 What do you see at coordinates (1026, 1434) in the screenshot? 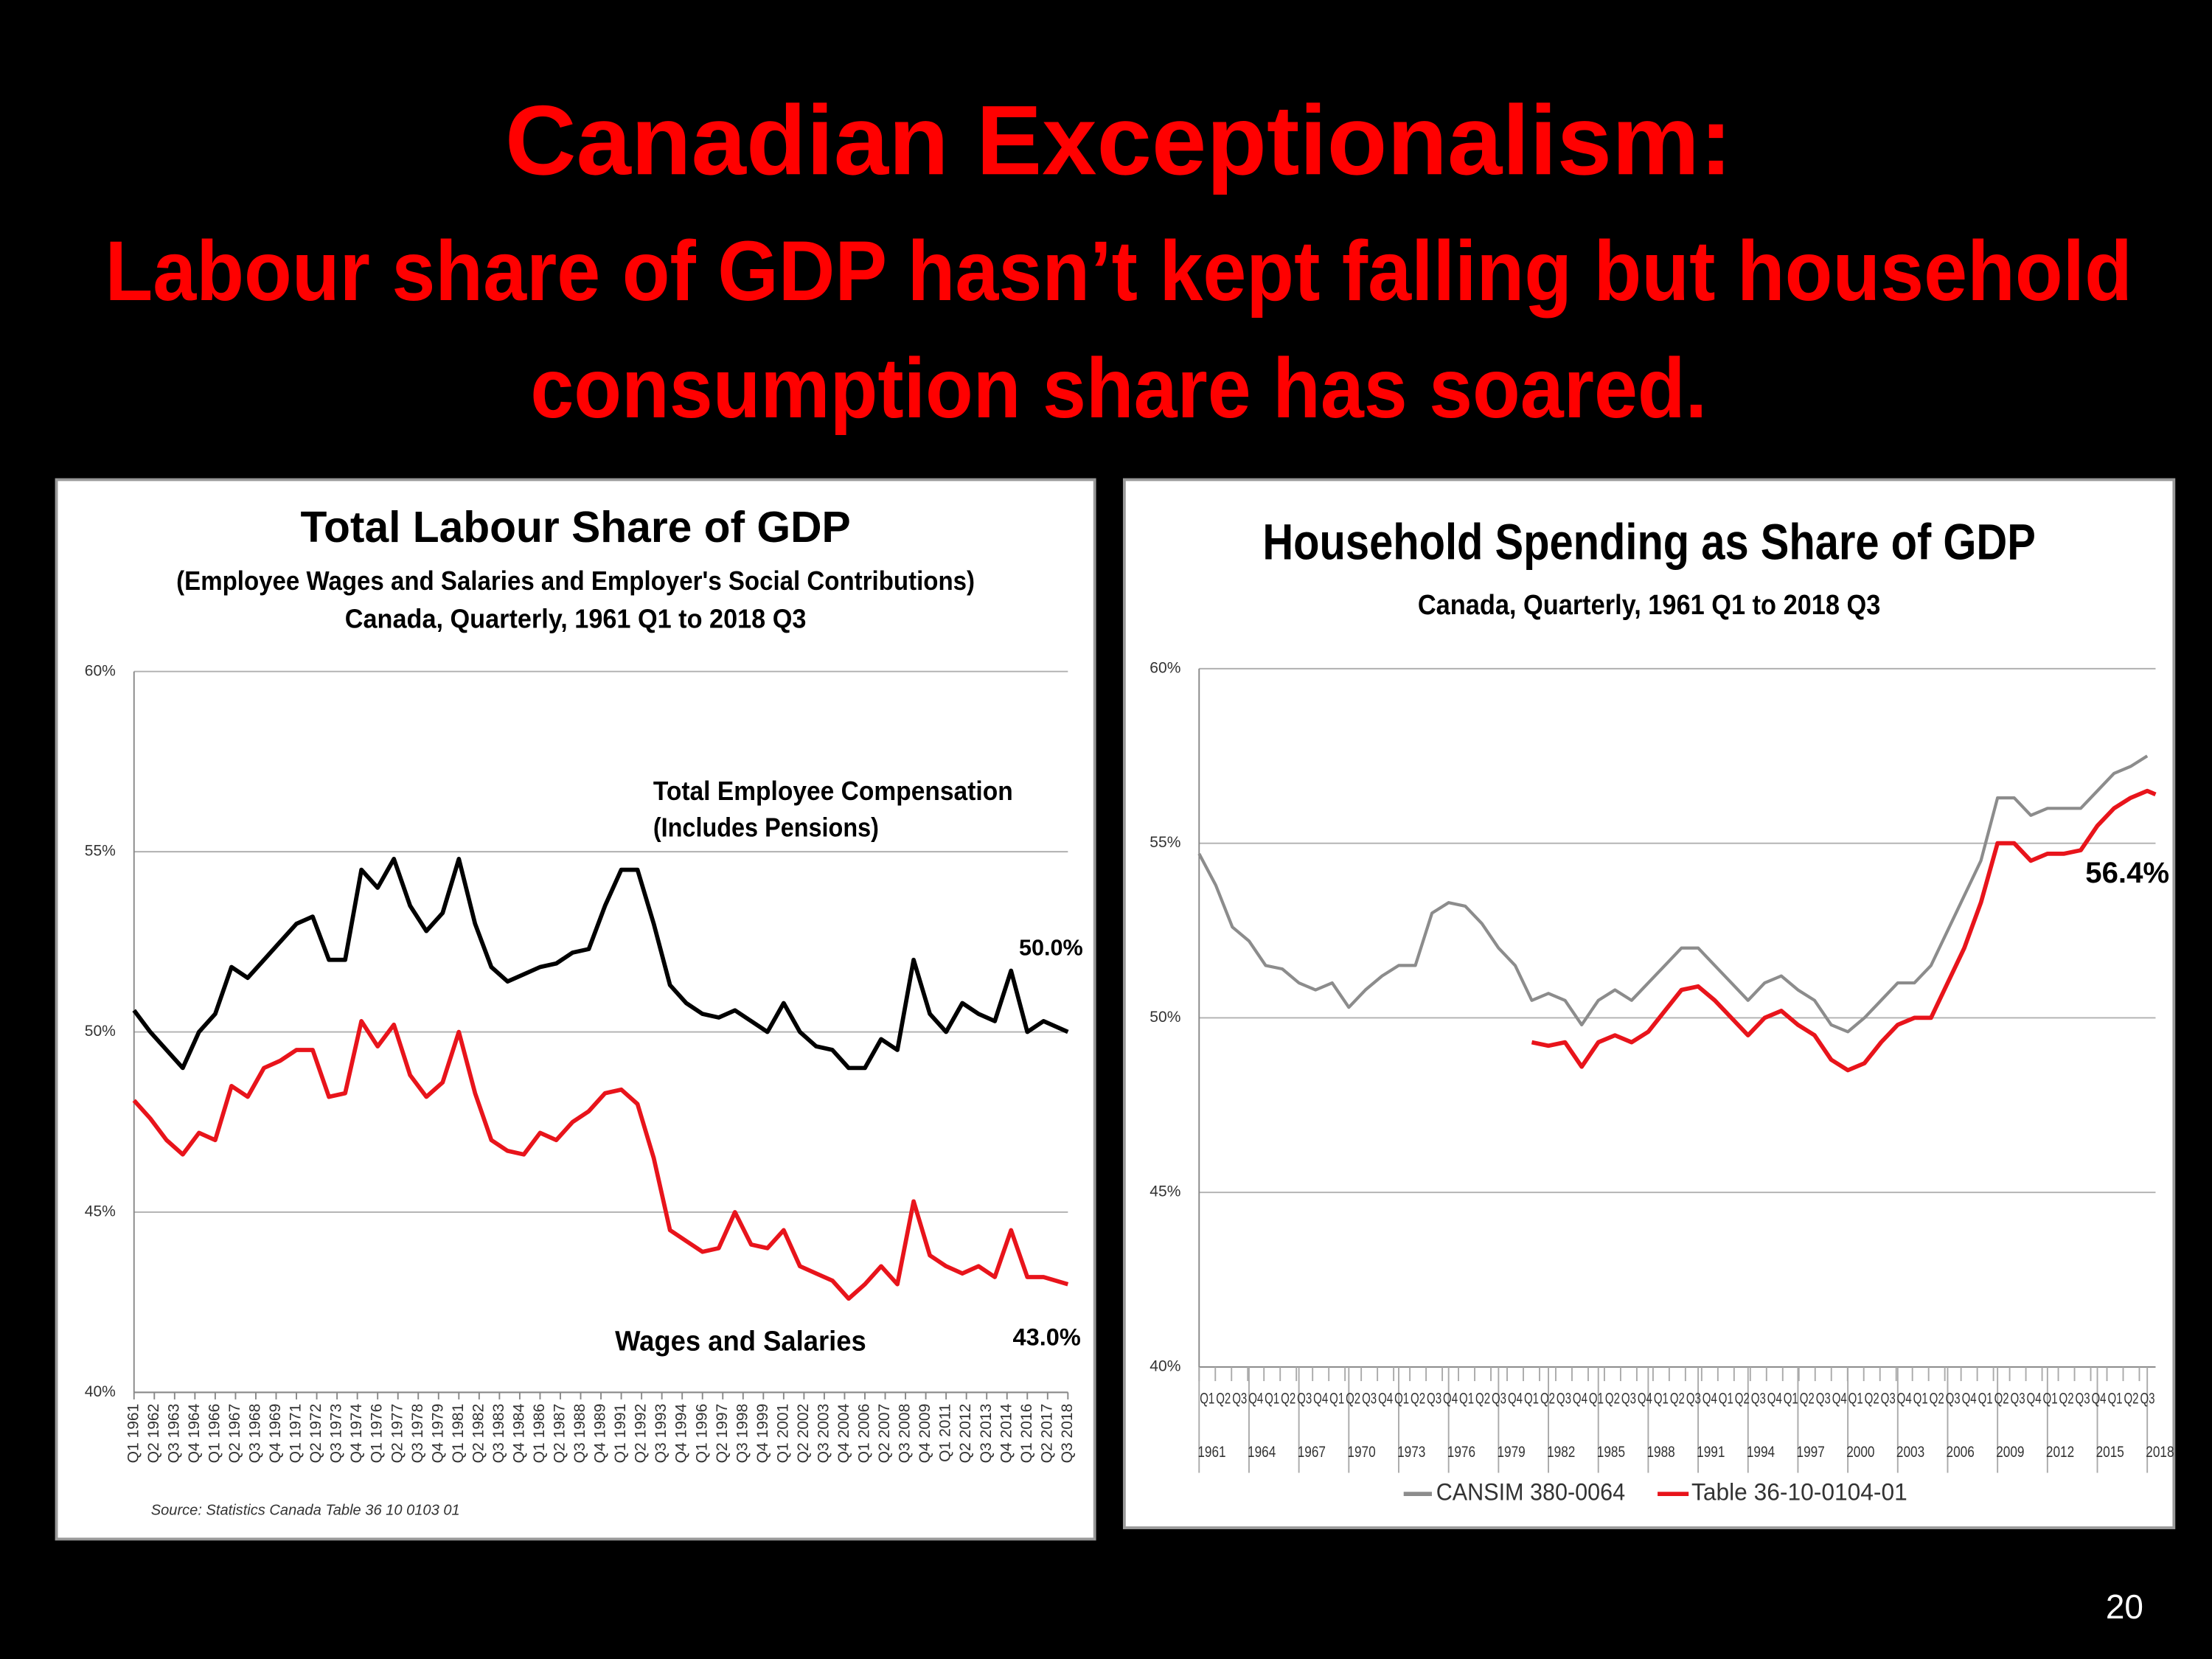
I see `x-tick-label: Q1 2016` at bounding box center [1026, 1434].